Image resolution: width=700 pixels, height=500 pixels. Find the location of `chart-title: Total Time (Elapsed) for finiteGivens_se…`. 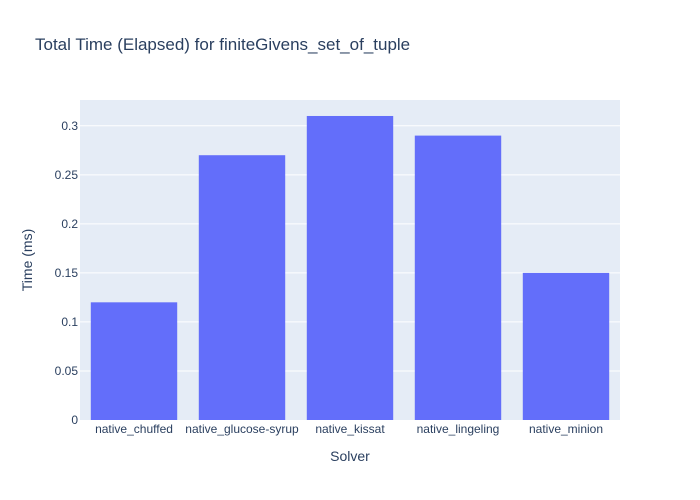

chart-title: Total Time (Elapsed) for finiteGivens_se… is located at coordinates (222, 44).